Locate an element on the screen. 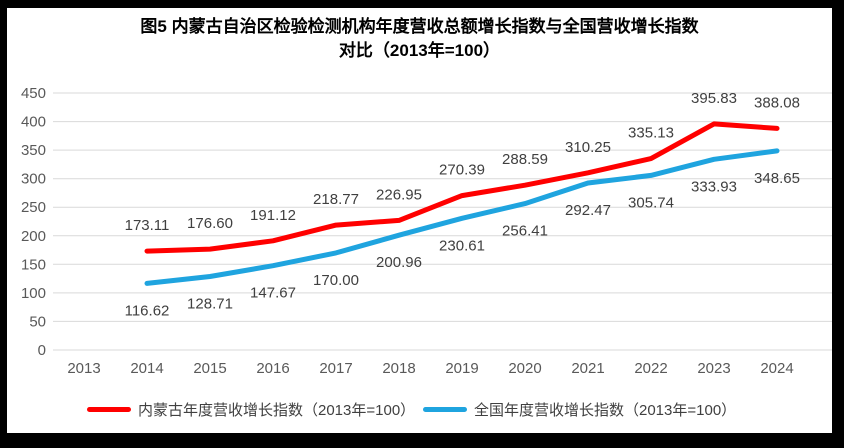 The image size is (844, 448). data-label-series-1: 305.74 is located at coordinates (651, 202).